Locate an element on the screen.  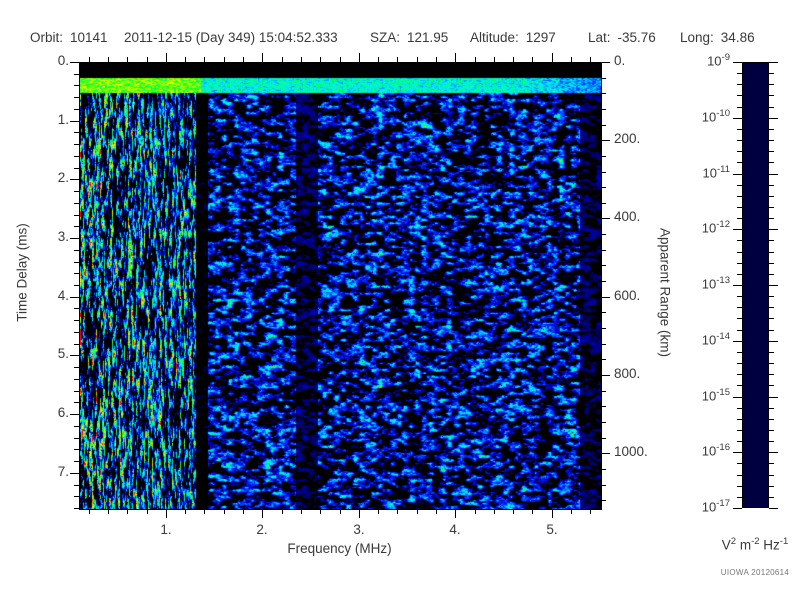
header-latitude: Lat: -35.76 is located at coordinates (622, 37).